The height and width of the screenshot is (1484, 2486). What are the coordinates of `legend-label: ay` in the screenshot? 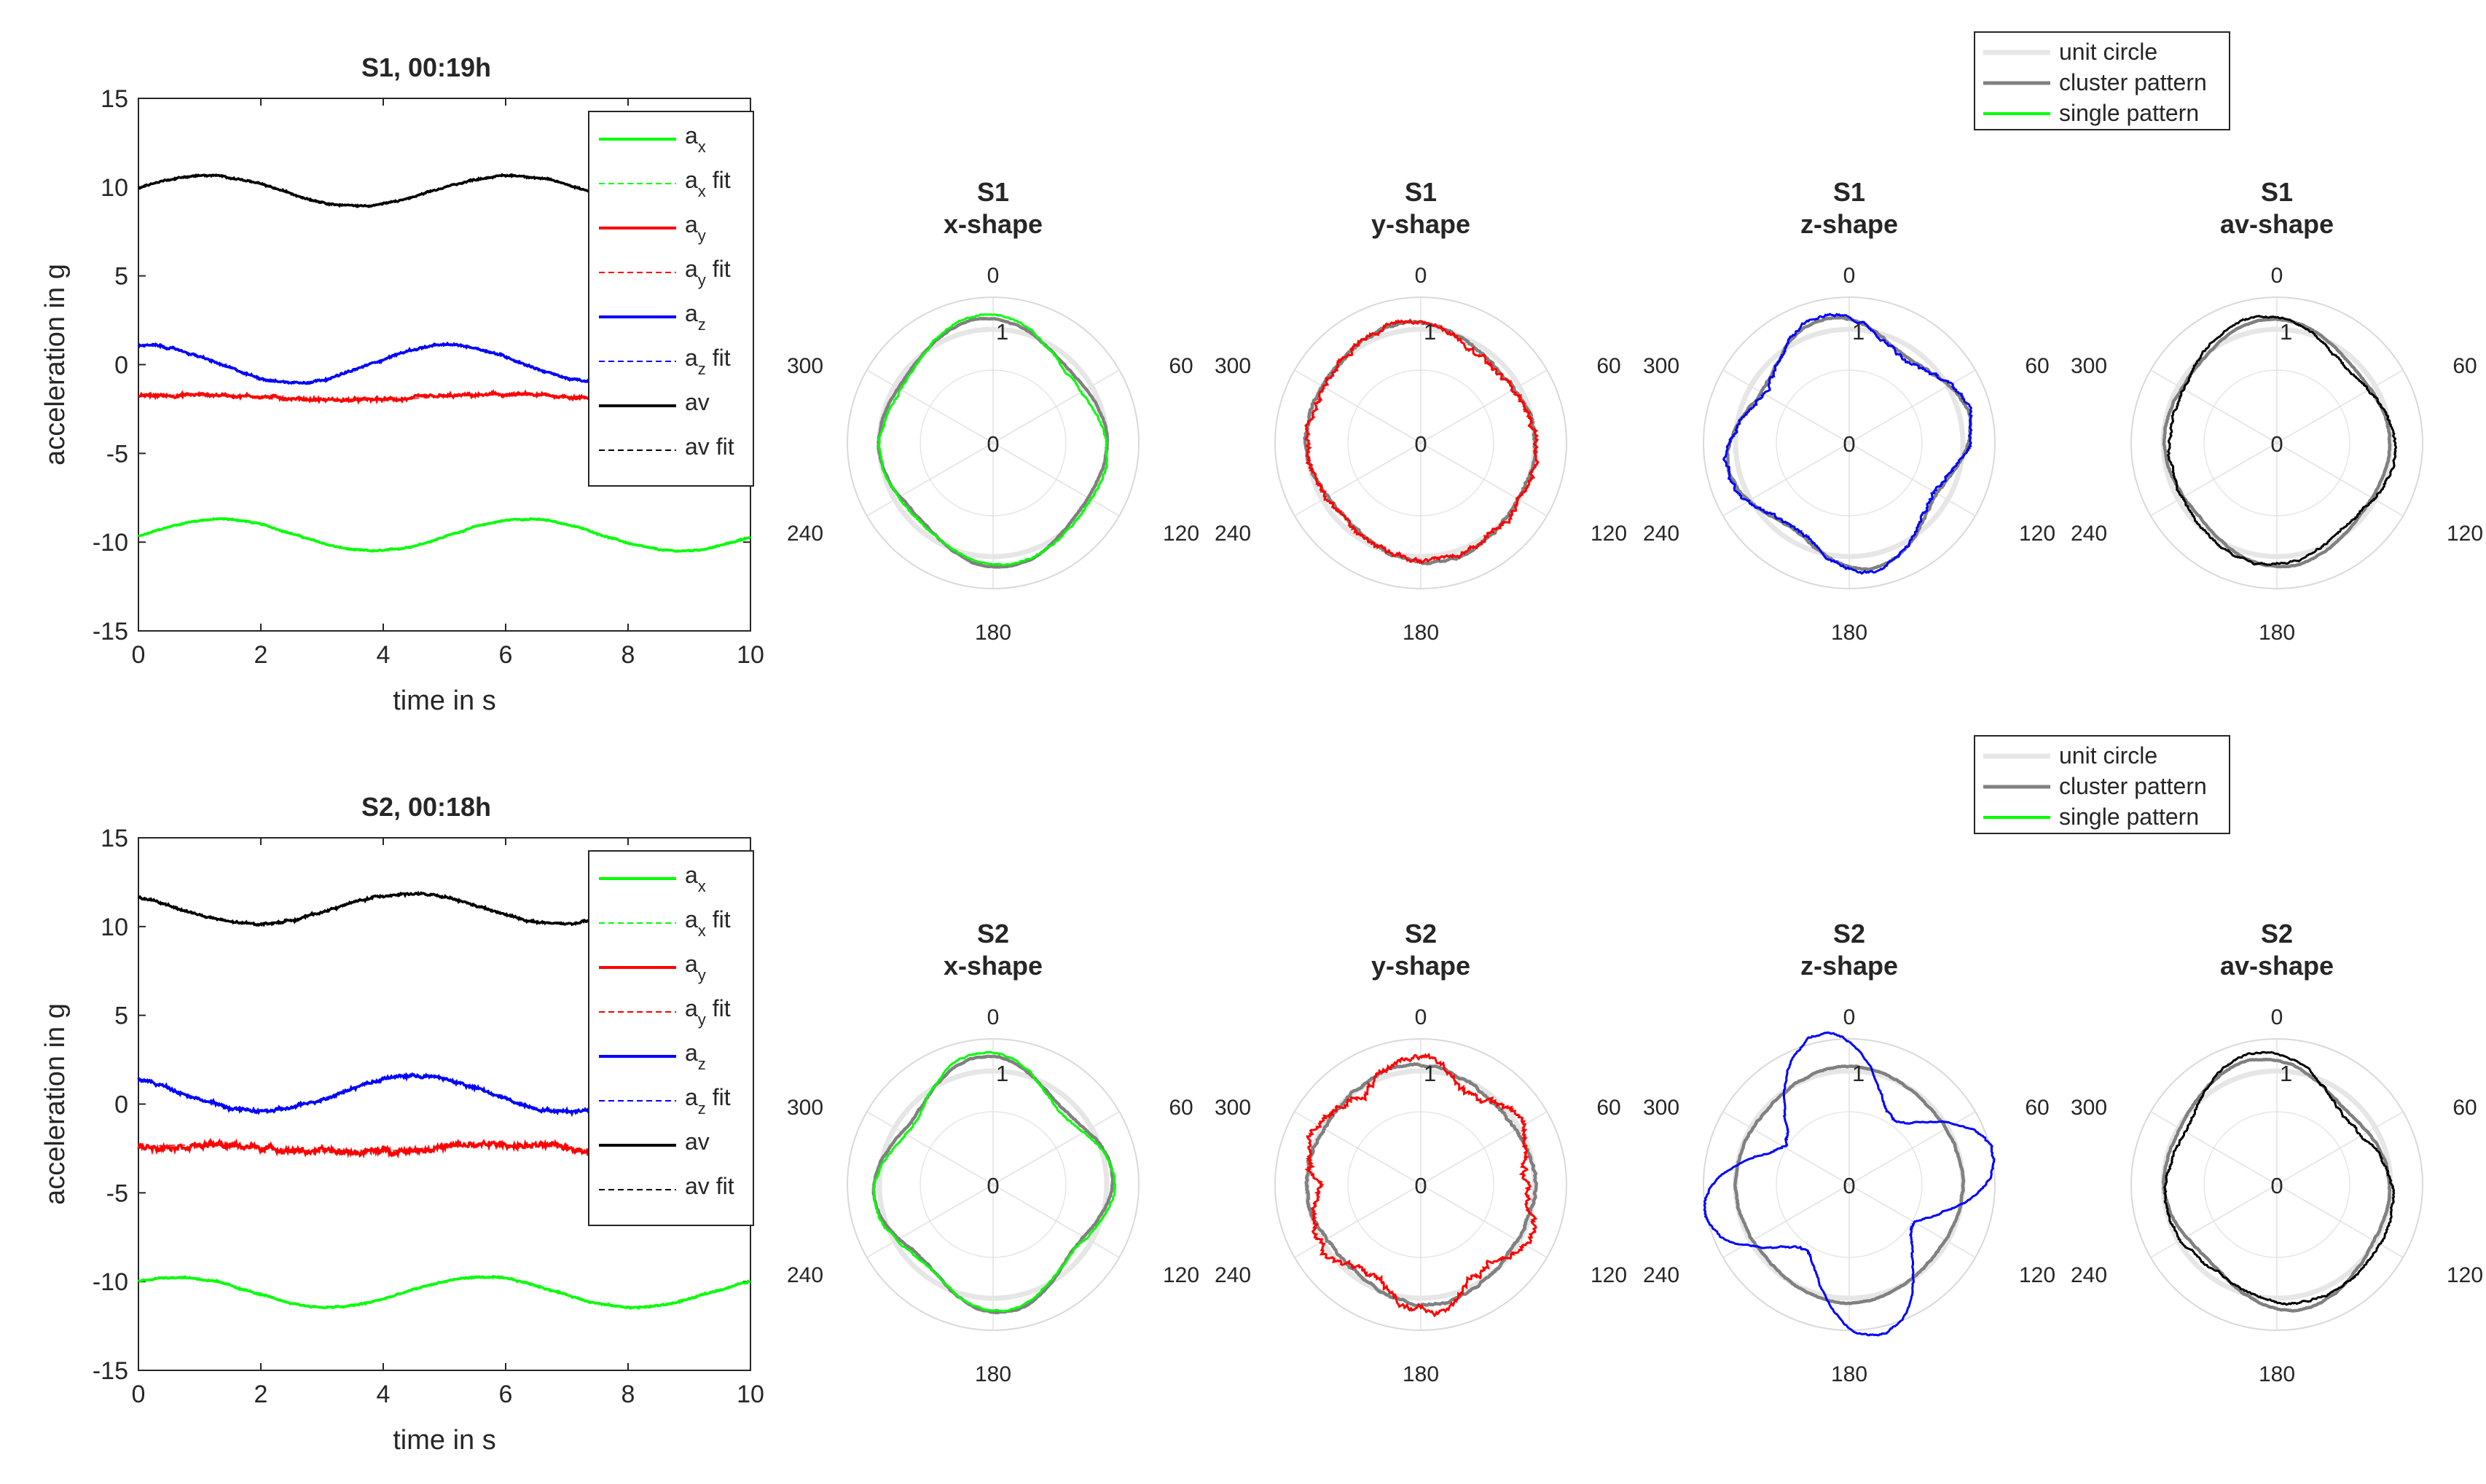 It's located at (695, 967).